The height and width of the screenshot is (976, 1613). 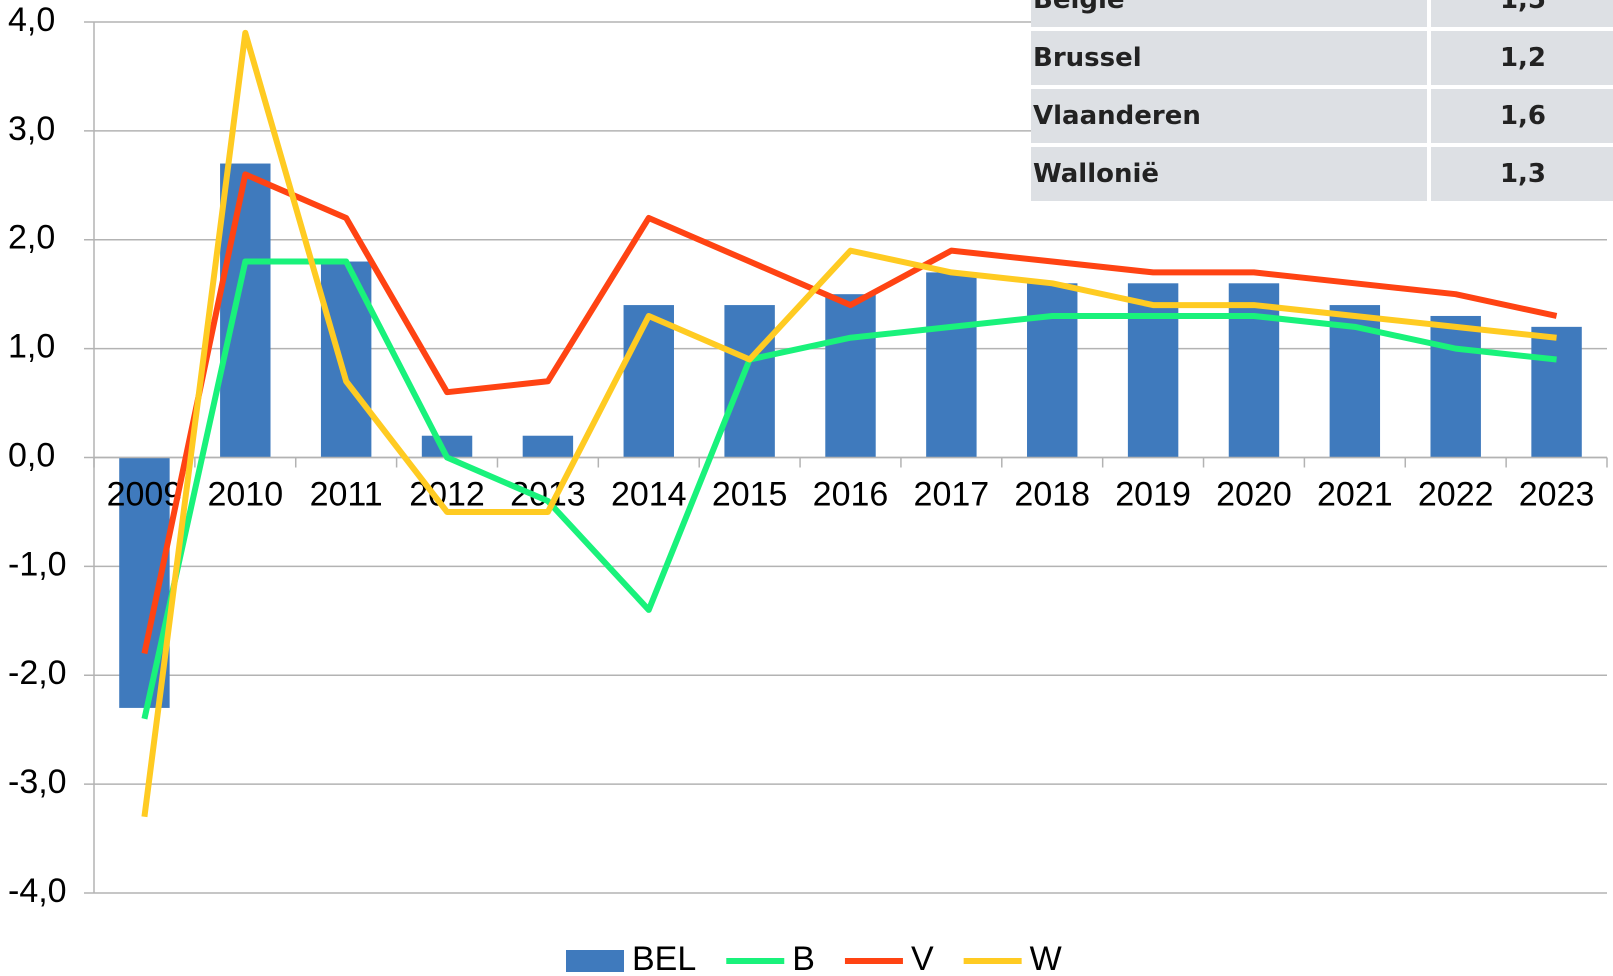 What do you see at coordinates (1456, 494) in the screenshot?
I see `x-tick-label: 2022` at bounding box center [1456, 494].